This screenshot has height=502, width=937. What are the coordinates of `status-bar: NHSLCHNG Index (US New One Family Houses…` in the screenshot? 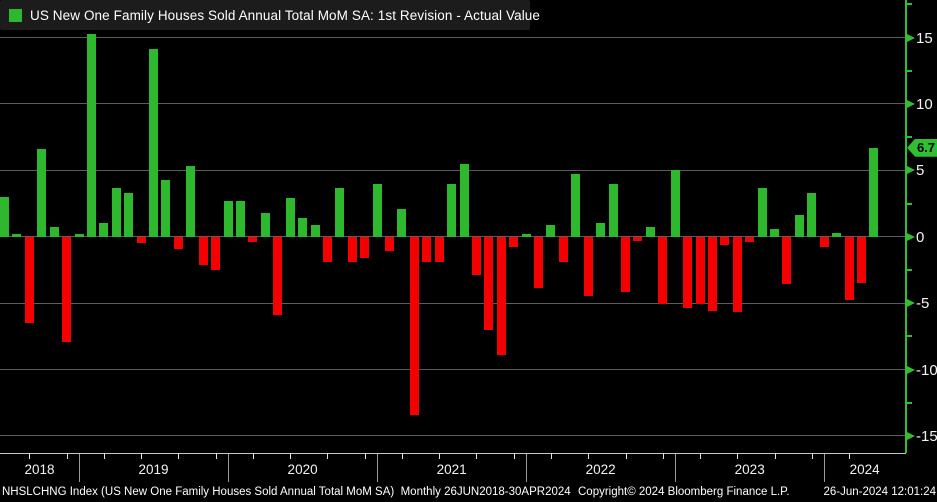 It's located at (468, 493).